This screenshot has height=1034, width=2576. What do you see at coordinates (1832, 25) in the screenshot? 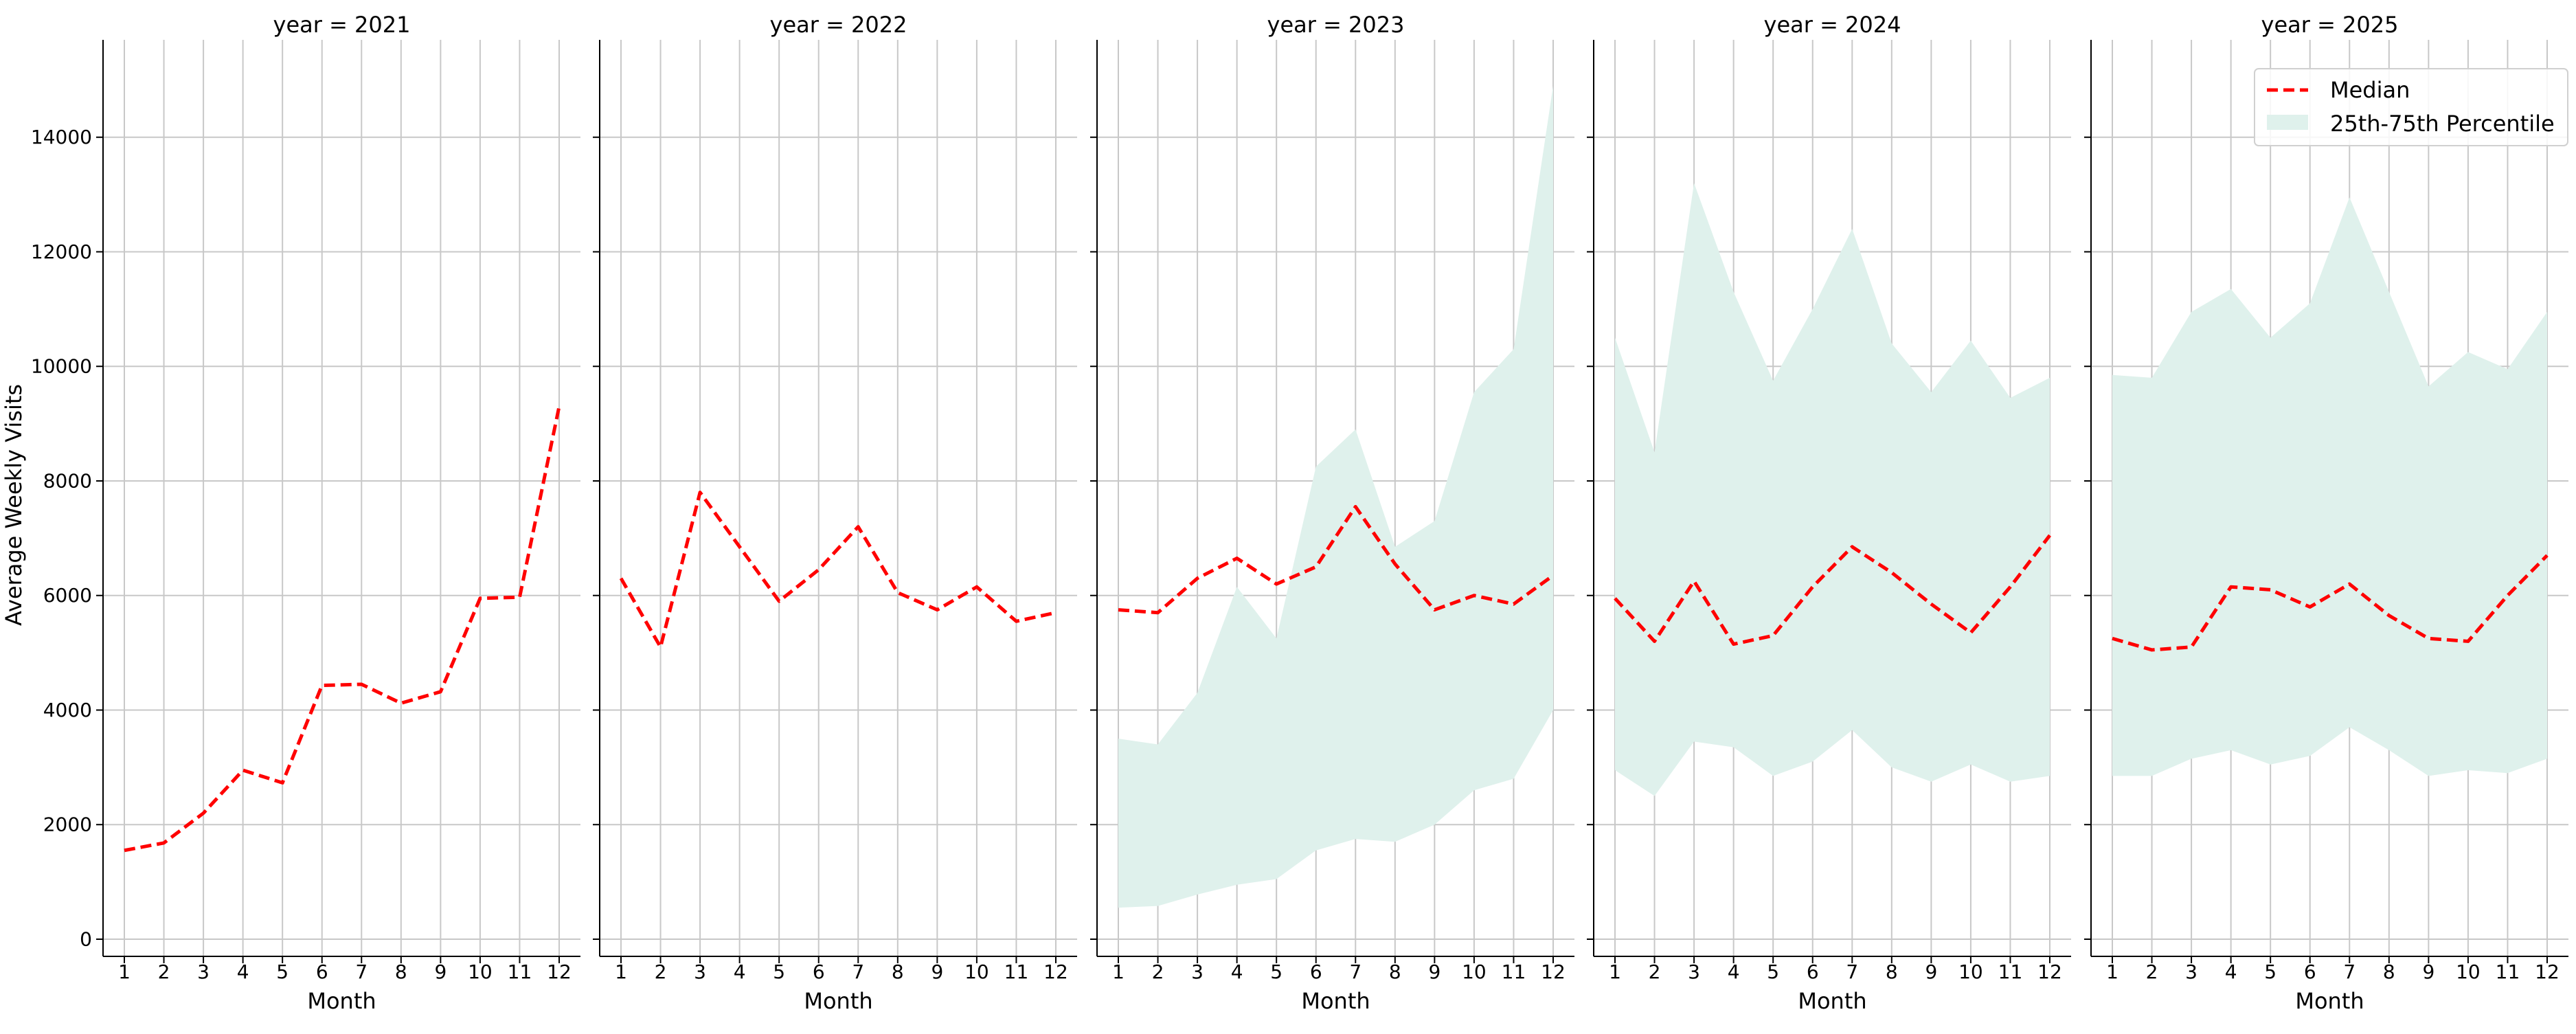
I see `panel-title: year = 2024` at bounding box center [1832, 25].